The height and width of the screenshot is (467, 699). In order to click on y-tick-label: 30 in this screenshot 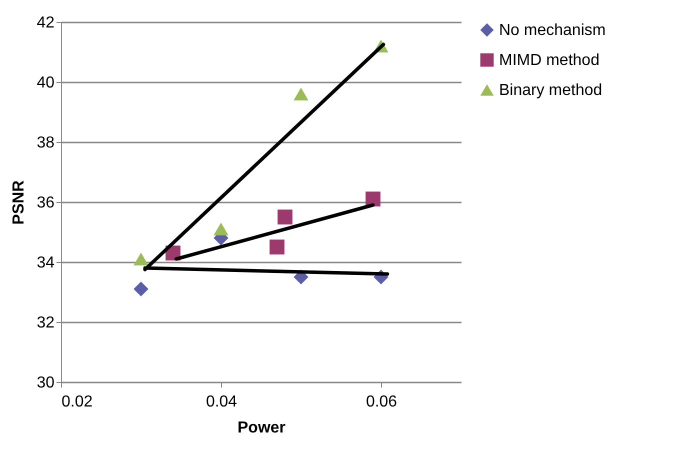, I will do `click(45, 383)`.